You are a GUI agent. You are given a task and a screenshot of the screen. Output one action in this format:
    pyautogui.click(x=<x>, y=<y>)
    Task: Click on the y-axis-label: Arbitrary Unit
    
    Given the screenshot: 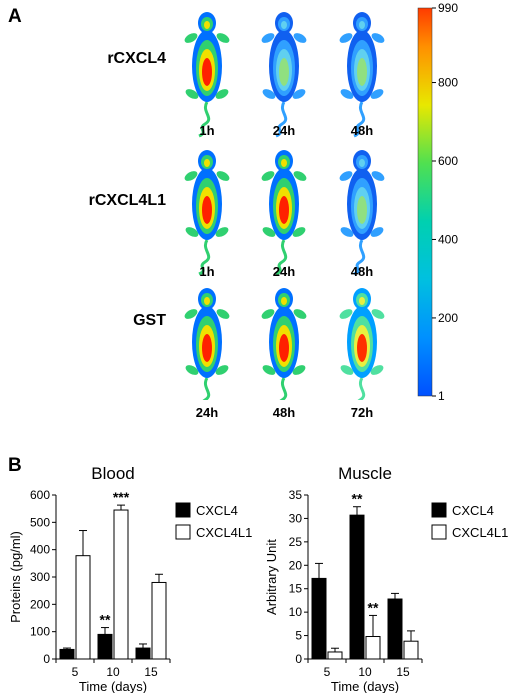 What is the action you would take?
    pyautogui.click(x=271, y=577)
    